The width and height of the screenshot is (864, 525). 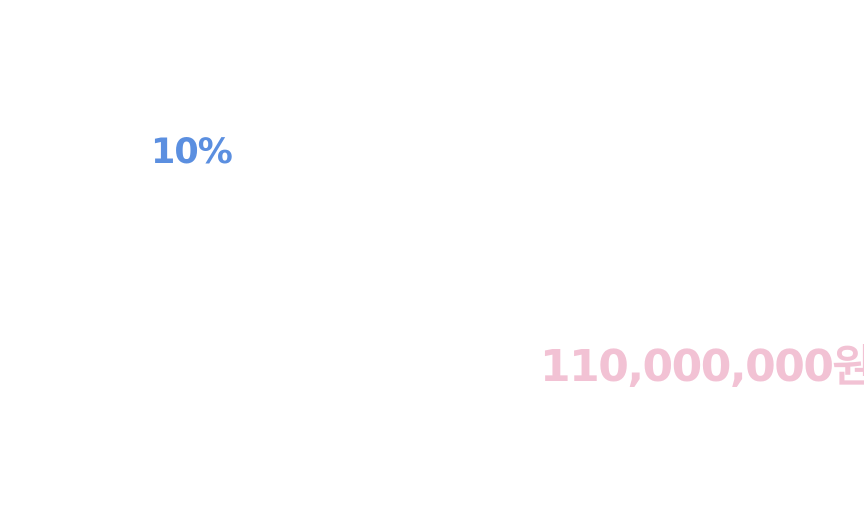 I want to click on amount-value: 110,000,000원, so click(x=702, y=366).